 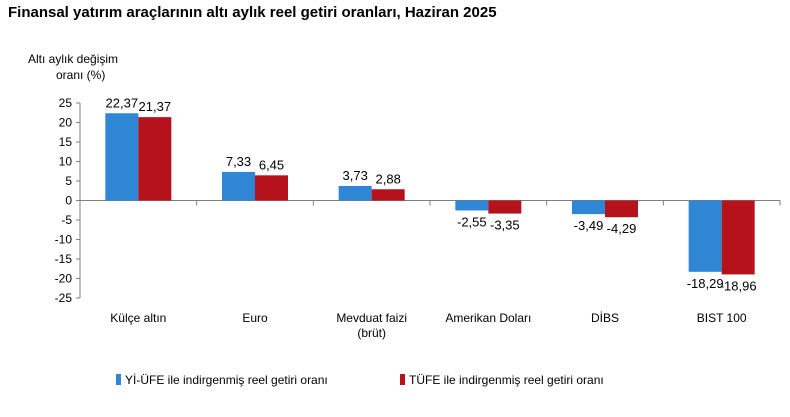 I want to click on data-label: 6,45, so click(x=271, y=164).